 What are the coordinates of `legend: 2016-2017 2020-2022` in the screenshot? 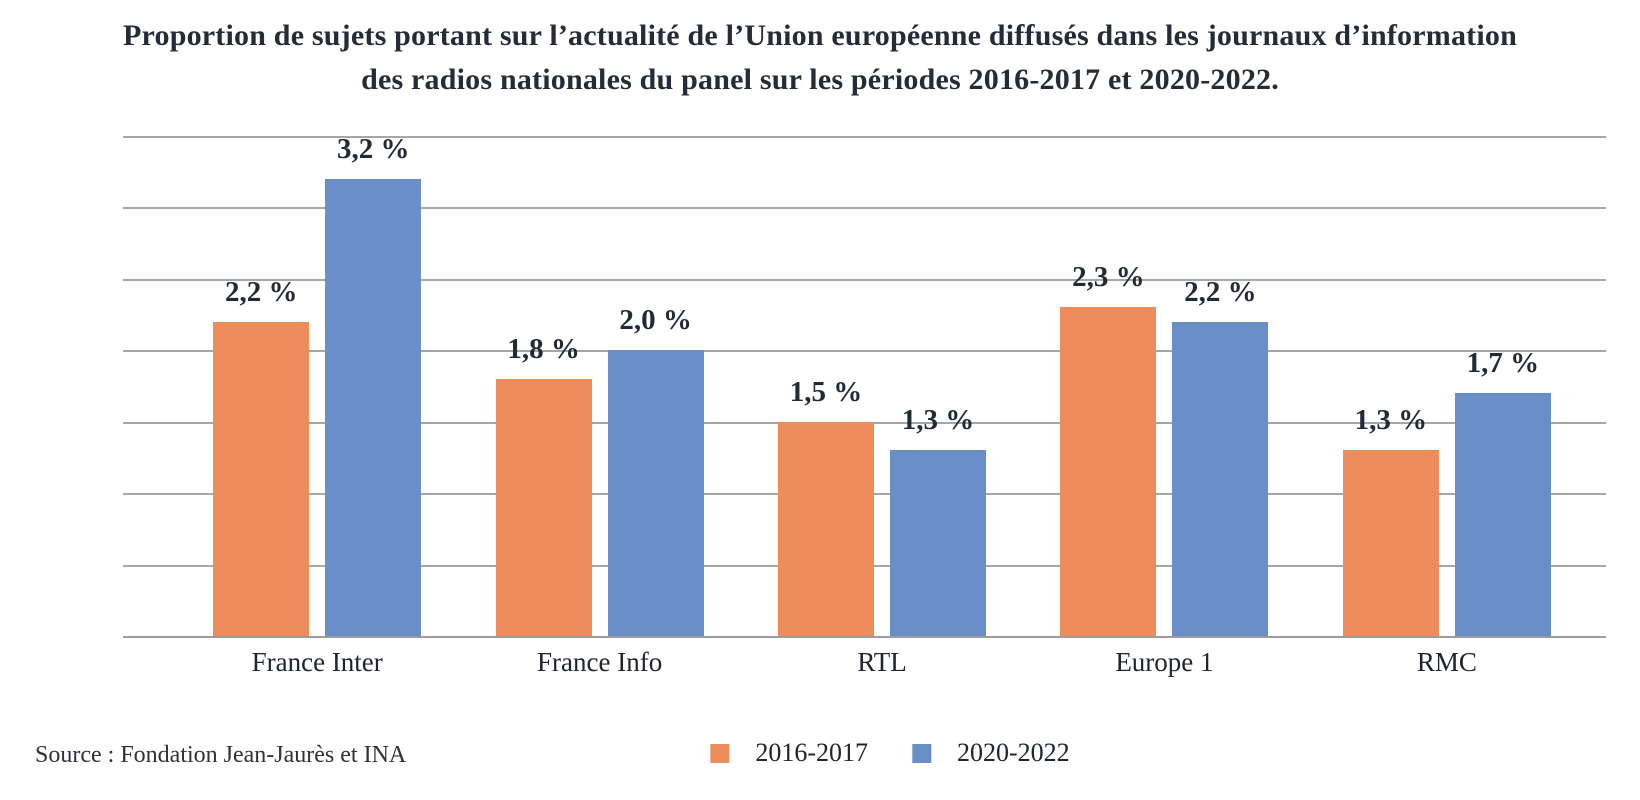 It's located at (890, 753).